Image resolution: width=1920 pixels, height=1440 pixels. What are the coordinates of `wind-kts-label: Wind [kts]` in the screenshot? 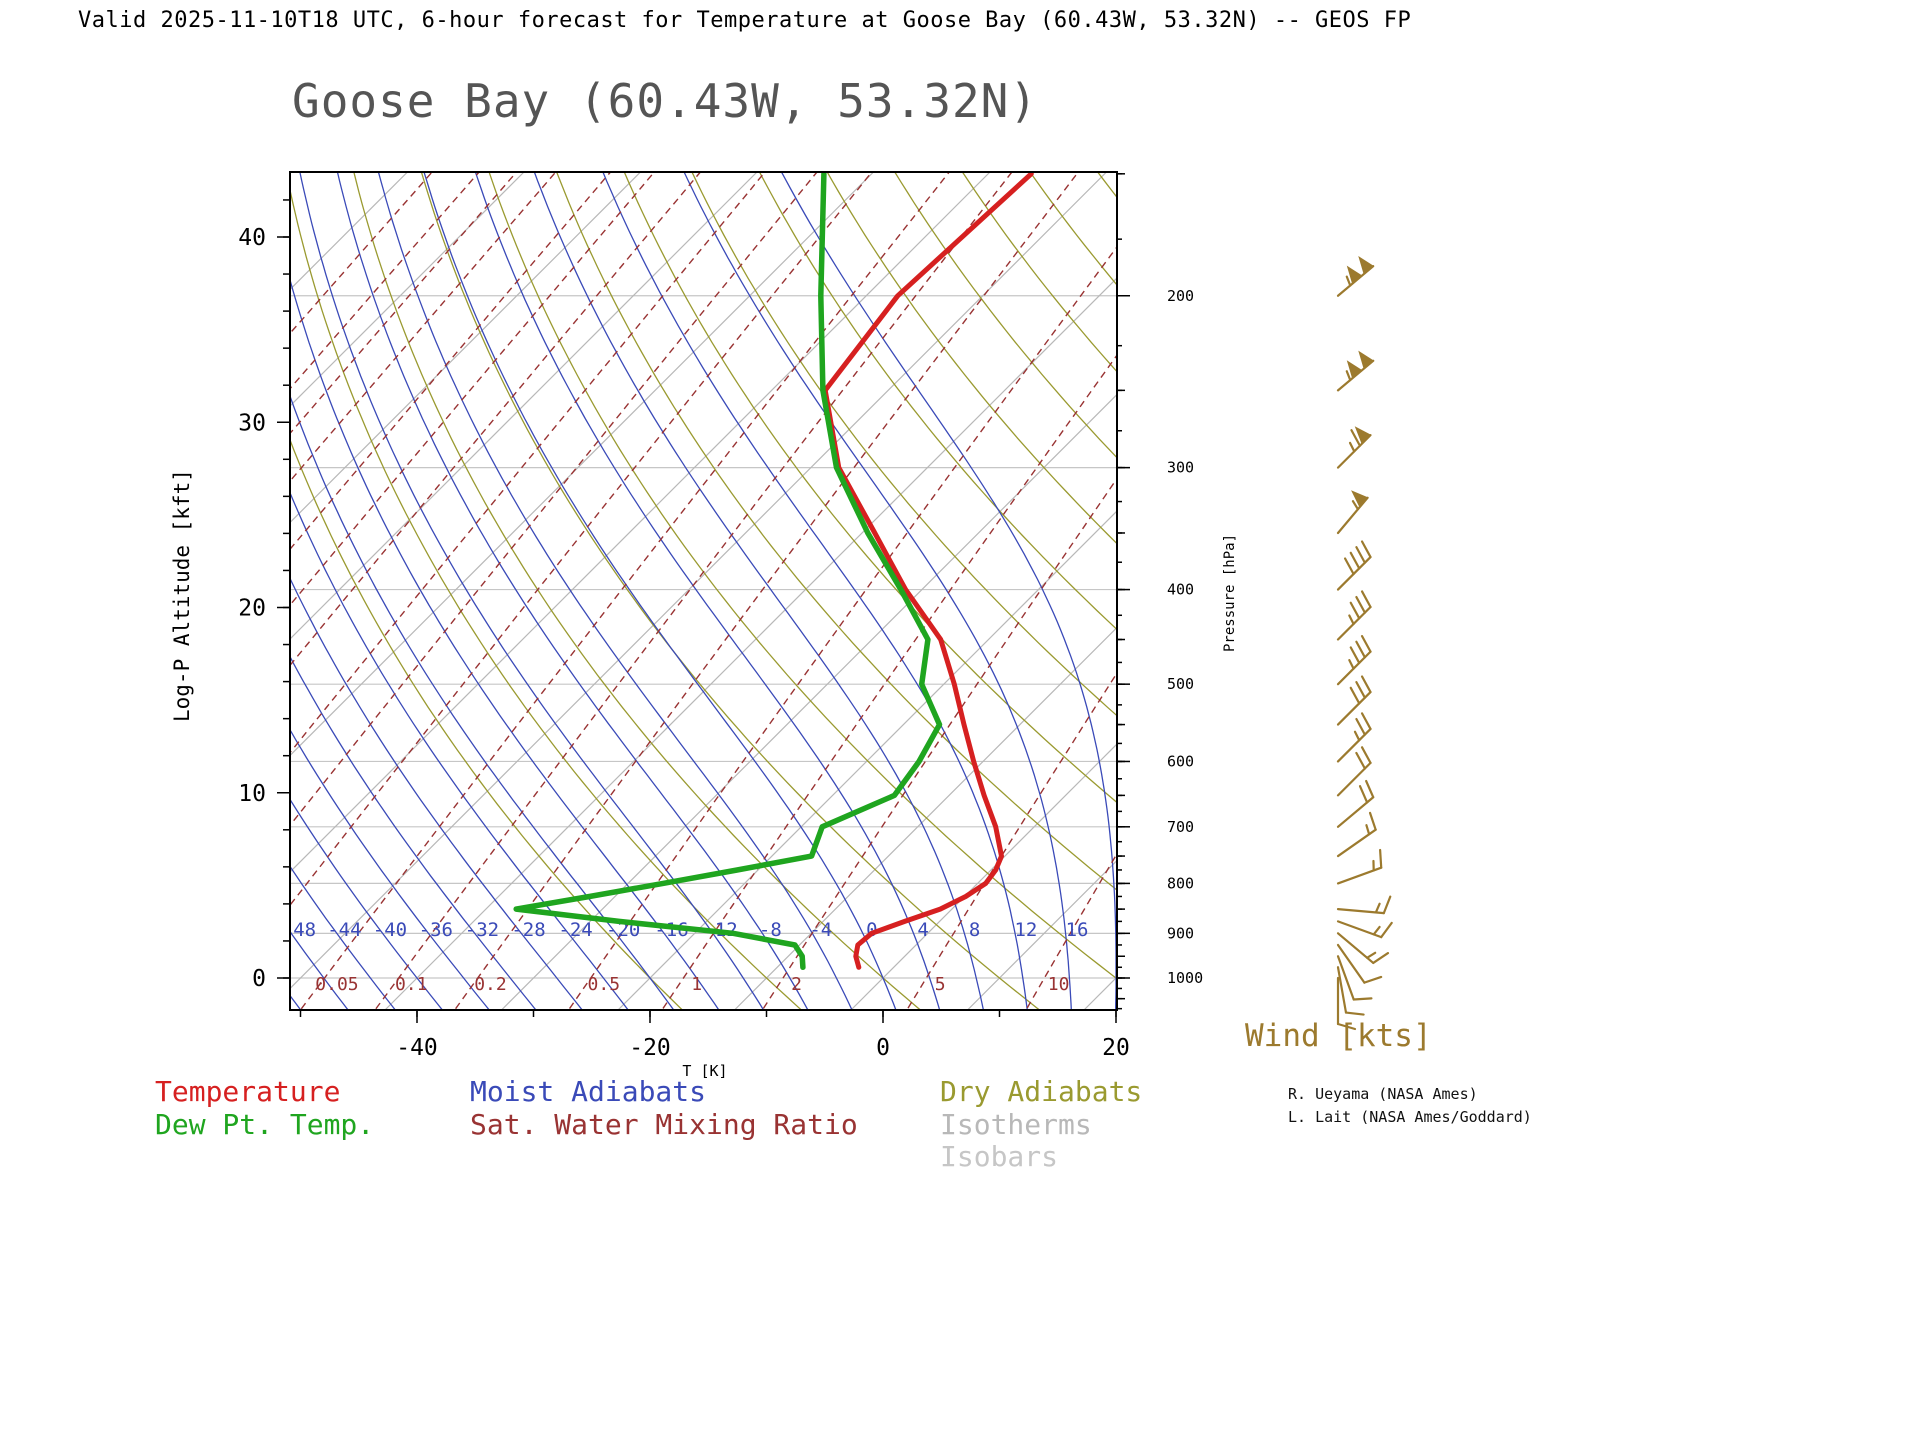 It's located at (1338, 1036).